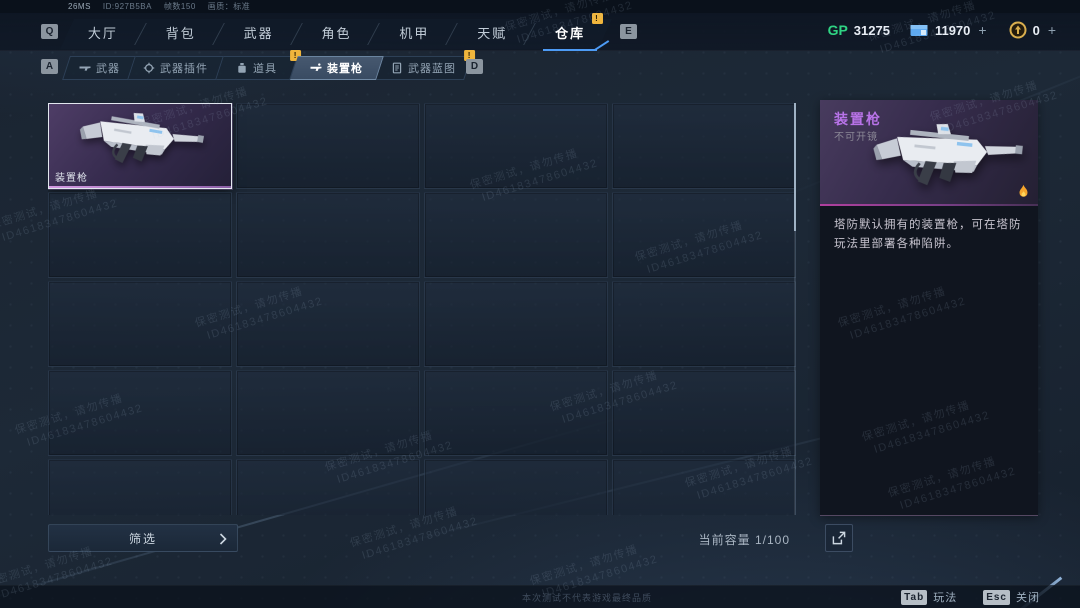 The width and height of the screenshot is (1080, 608). I want to click on tab-label: 背包, so click(180, 33).